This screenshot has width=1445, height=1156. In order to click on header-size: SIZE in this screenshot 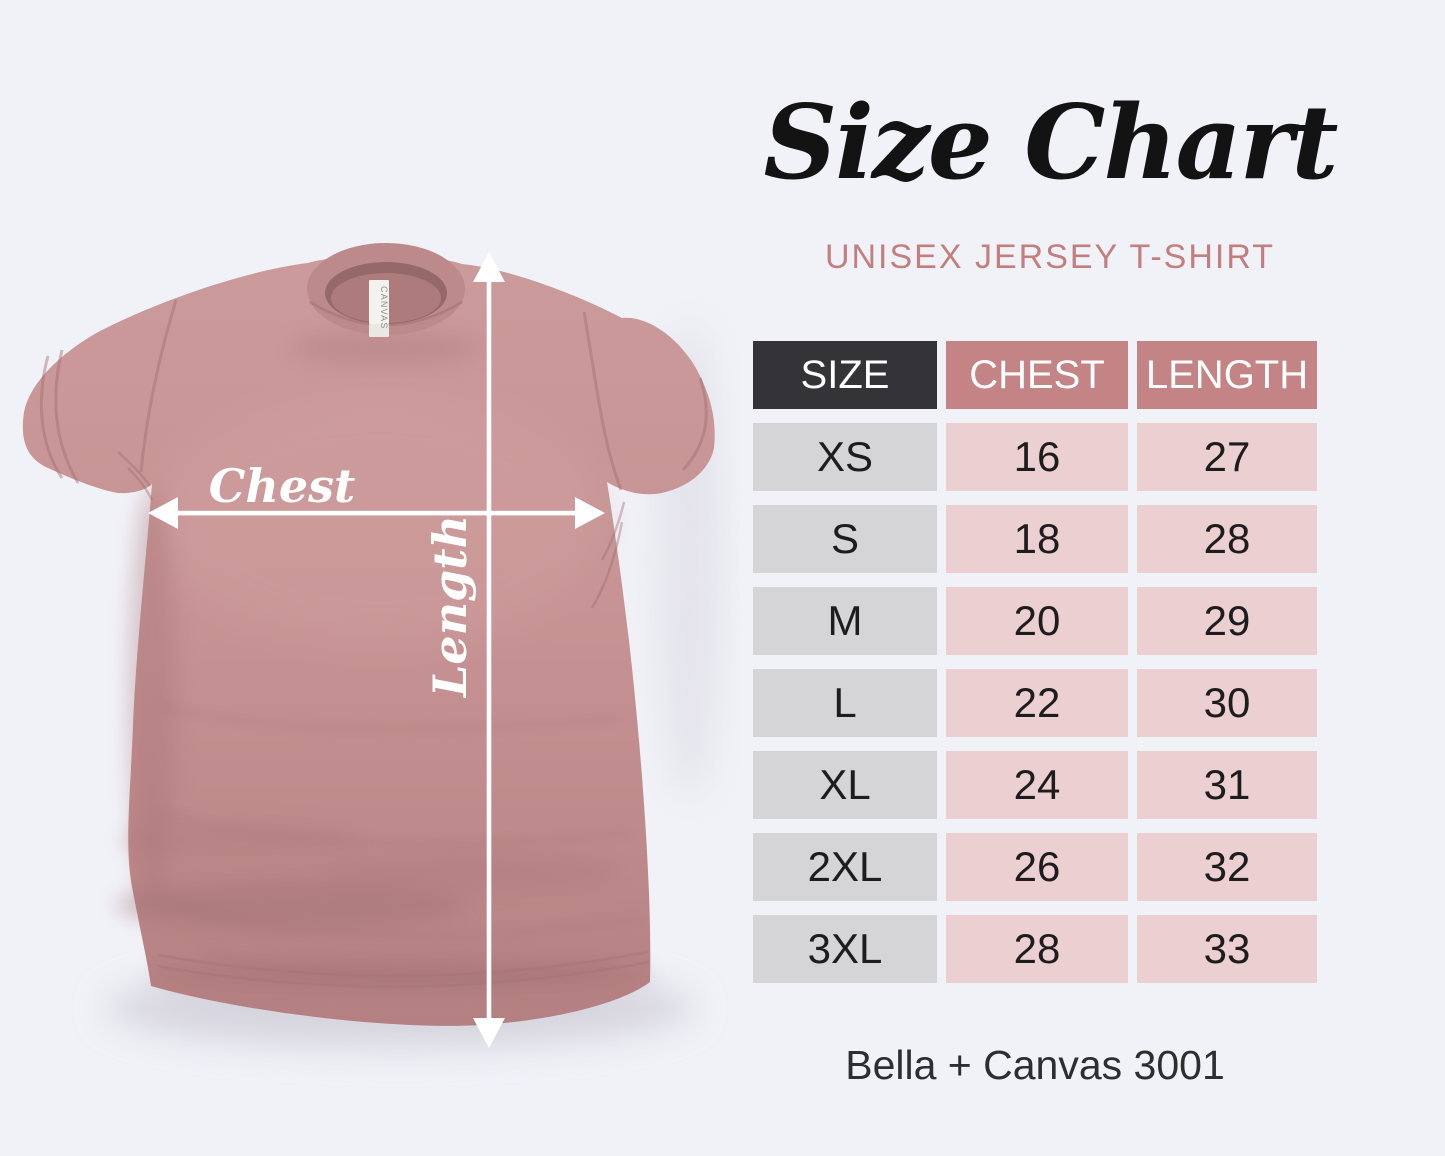, I will do `click(845, 375)`.